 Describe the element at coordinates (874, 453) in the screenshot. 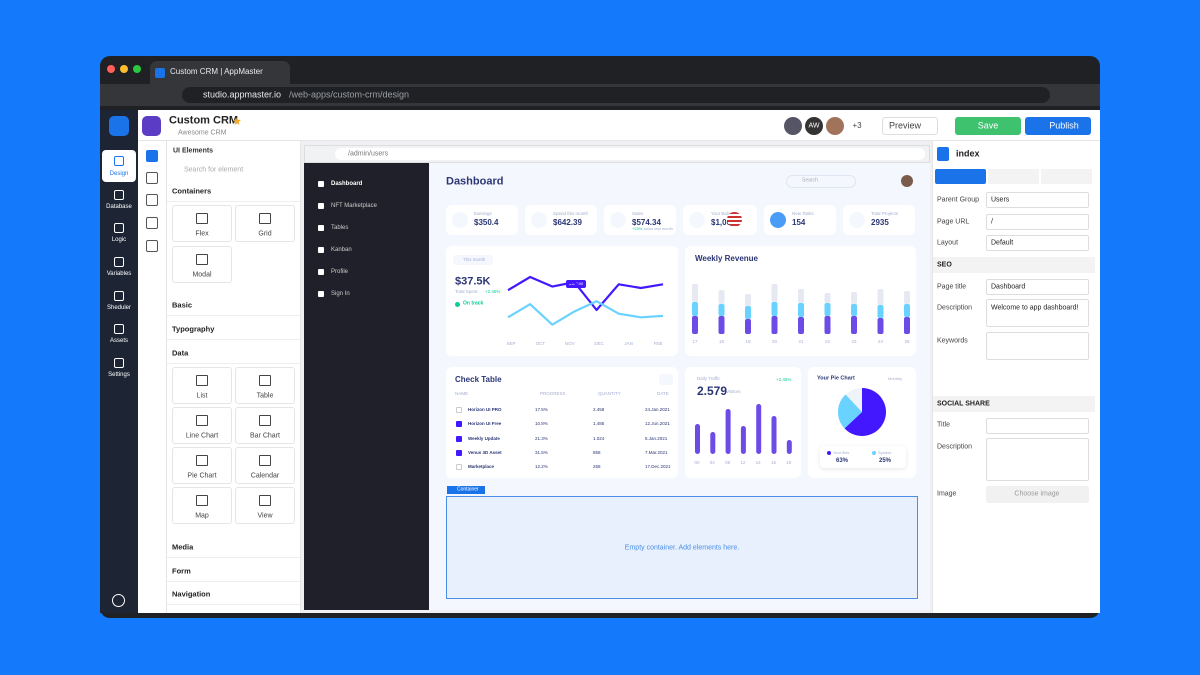

I see `legend-dot` at that location.